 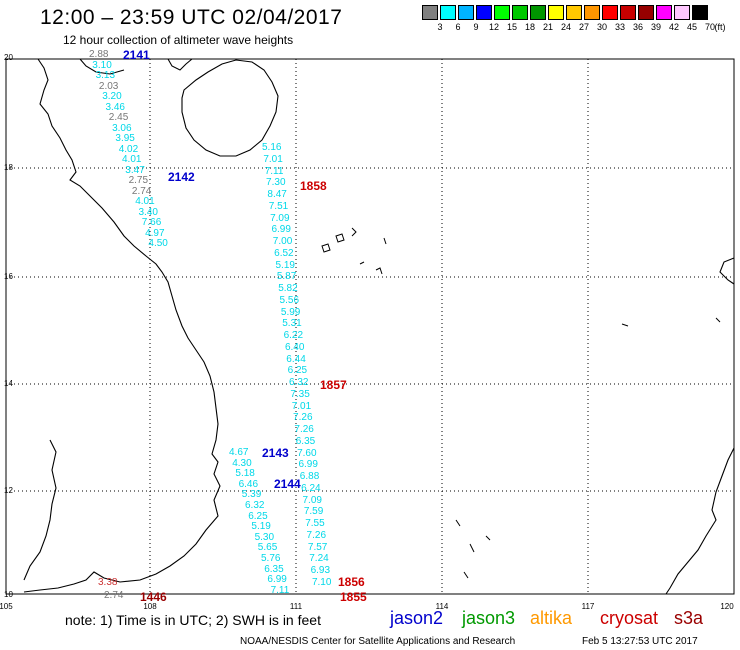 What do you see at coordinates (132, 159) in the screenshot?
I see `wave-height-value: 4.01` at bounding box center [132, 159].